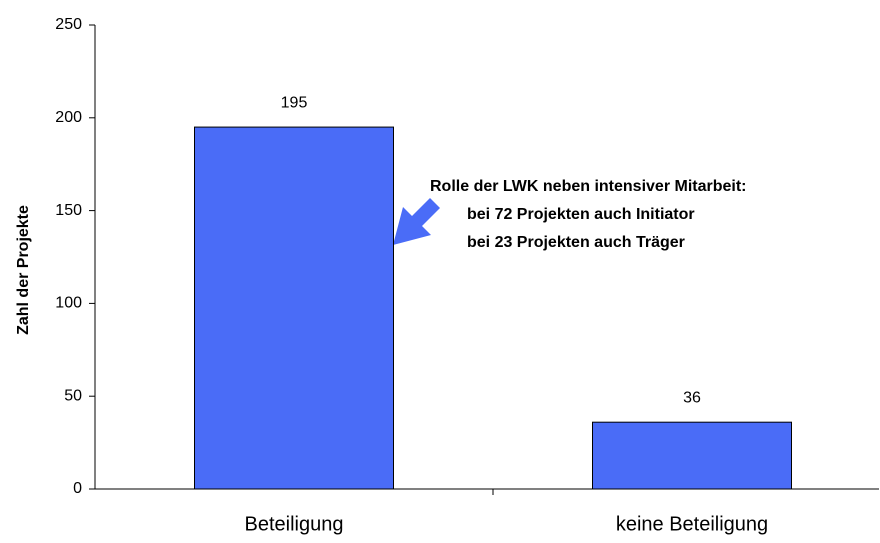 This screenshot has width=880, height=543. I want to click on x-tick-label: Beteiligung, so click(294, 524).